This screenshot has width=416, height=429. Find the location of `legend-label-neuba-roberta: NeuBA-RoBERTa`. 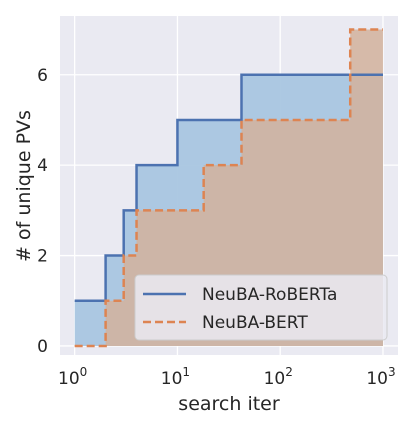

legend-label-neuba-roberta: NeuBA-RoBERTa is located at coordinates (269, 295).